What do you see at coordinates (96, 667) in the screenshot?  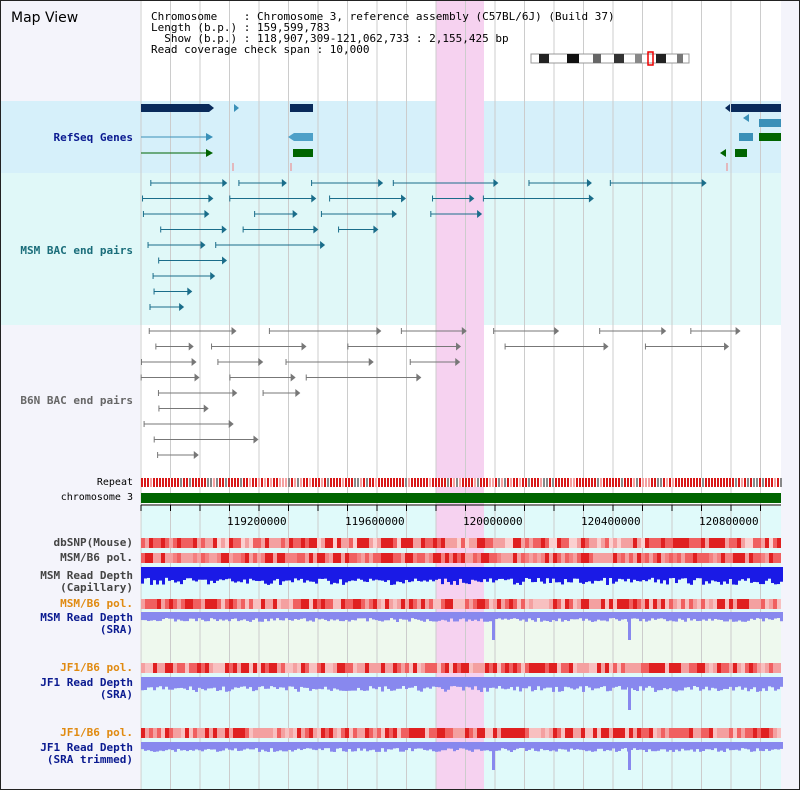 I see `track-label-jf1-b6-pol-1: JF1/B6 pol.` at bounding box center [96, 667].